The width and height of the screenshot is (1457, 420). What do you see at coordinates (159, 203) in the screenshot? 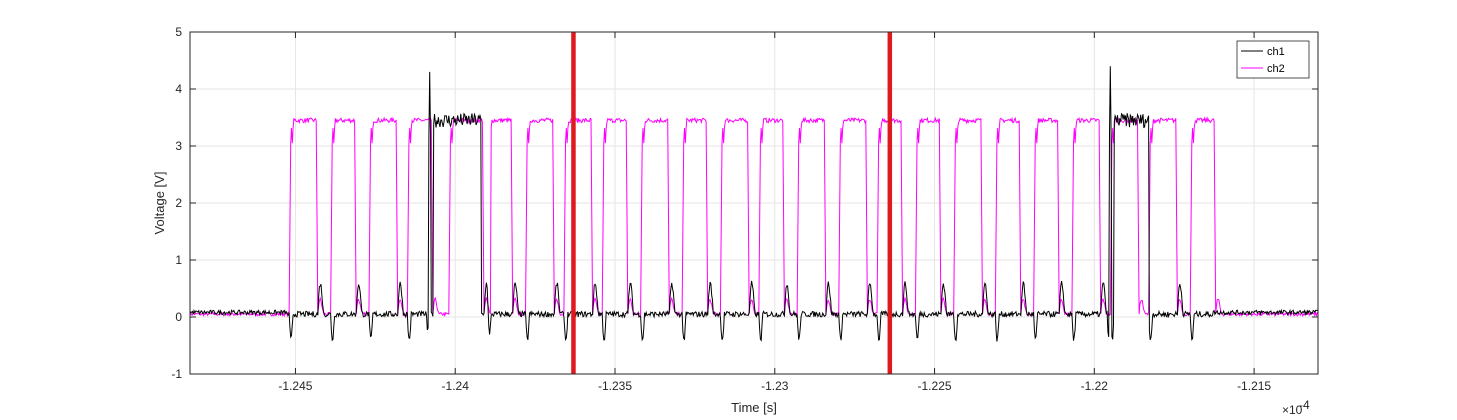
I see `y-axis-label: Voltage [V]` at bounding box center [159, 203].